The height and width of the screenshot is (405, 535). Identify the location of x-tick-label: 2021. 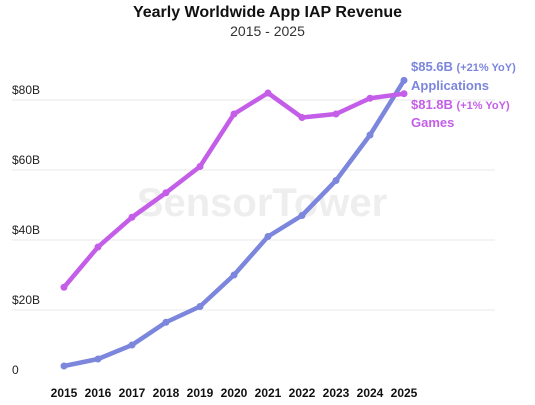
(268, 393).